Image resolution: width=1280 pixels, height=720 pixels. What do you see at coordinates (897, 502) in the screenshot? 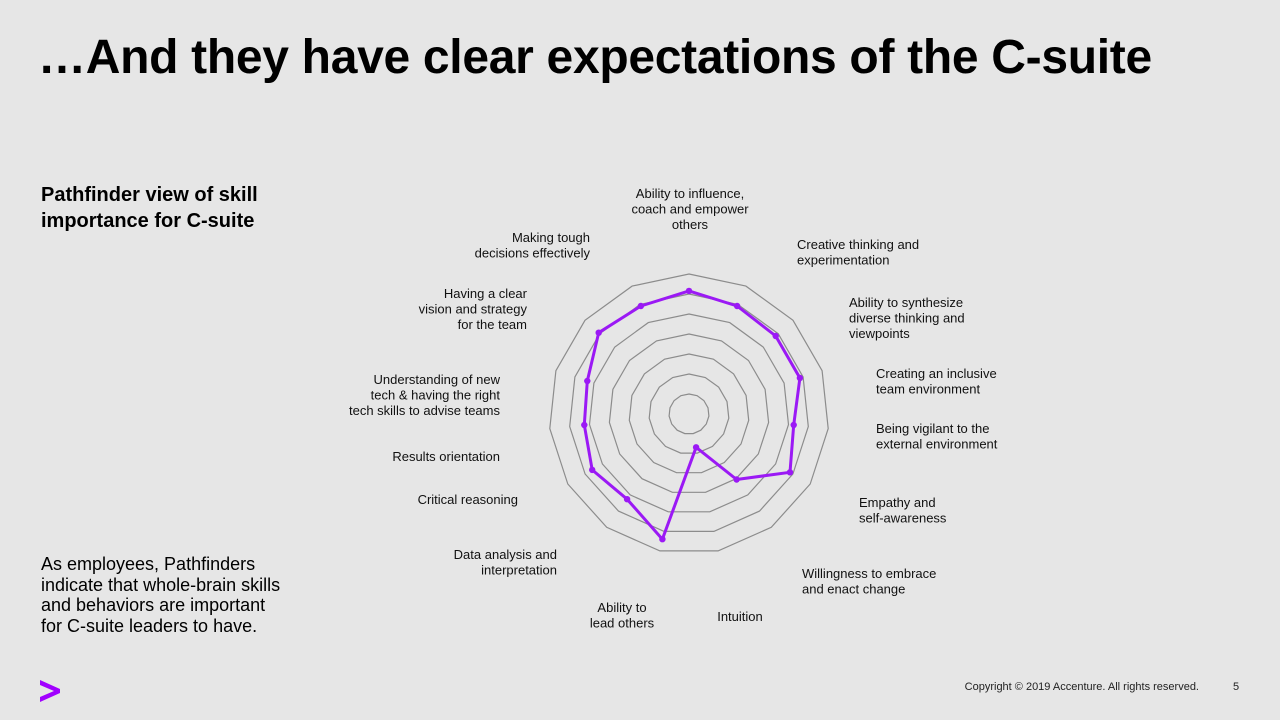
I see `radar-axis-label-line: Empathy and` at bounding box center [897, 502].